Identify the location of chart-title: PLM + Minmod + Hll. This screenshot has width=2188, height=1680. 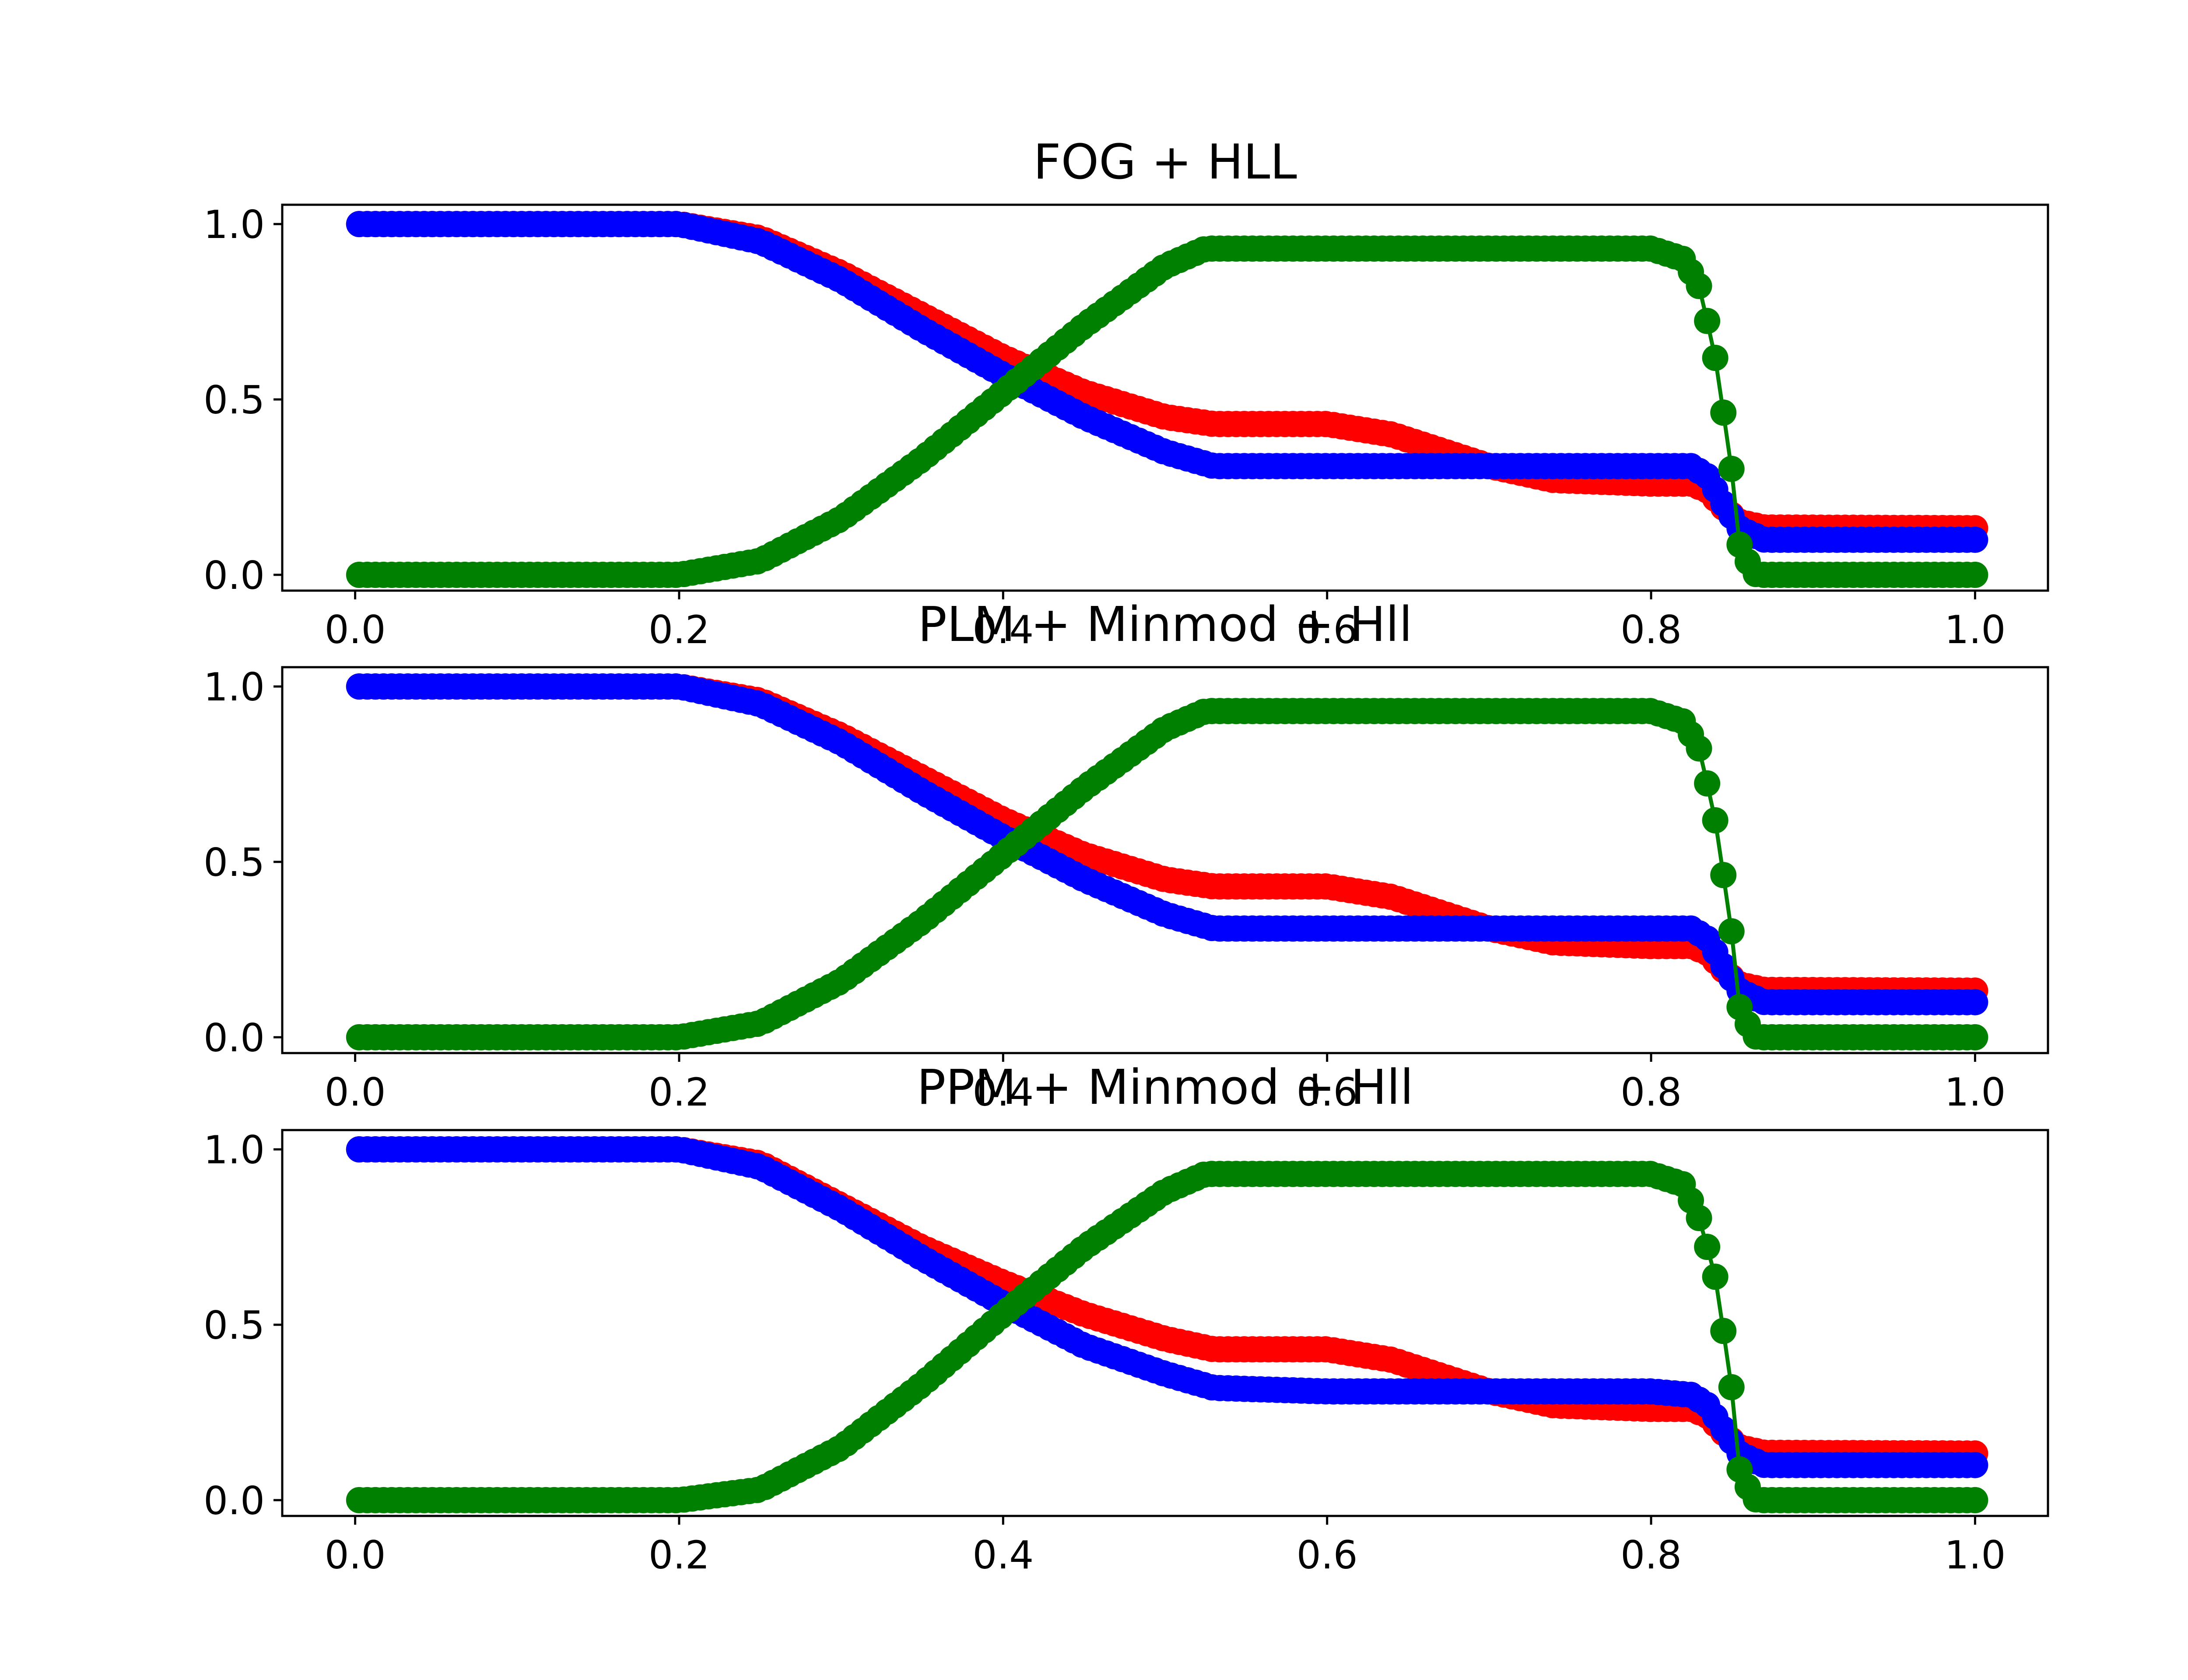
(1165, 624).